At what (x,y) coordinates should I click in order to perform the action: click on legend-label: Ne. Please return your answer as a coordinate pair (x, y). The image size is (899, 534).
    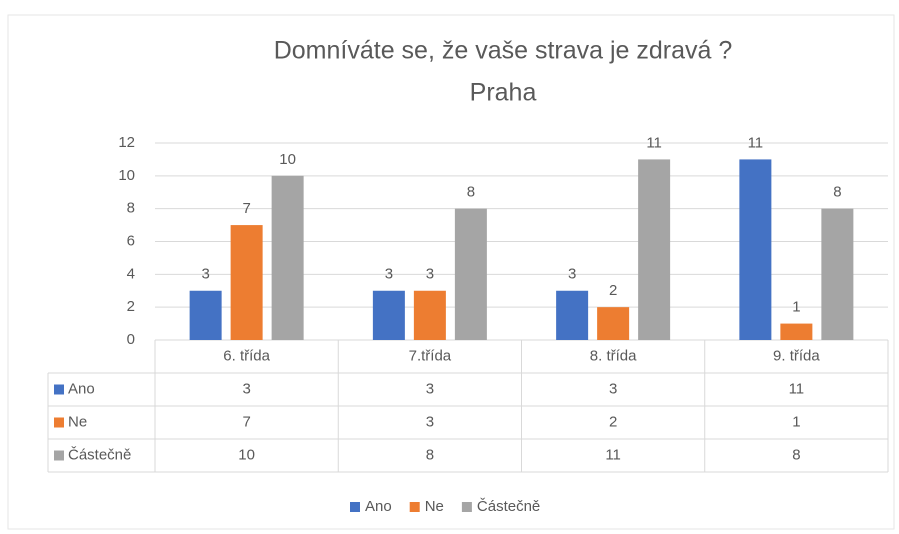
    Looking at the image, I should click on (434, 506).